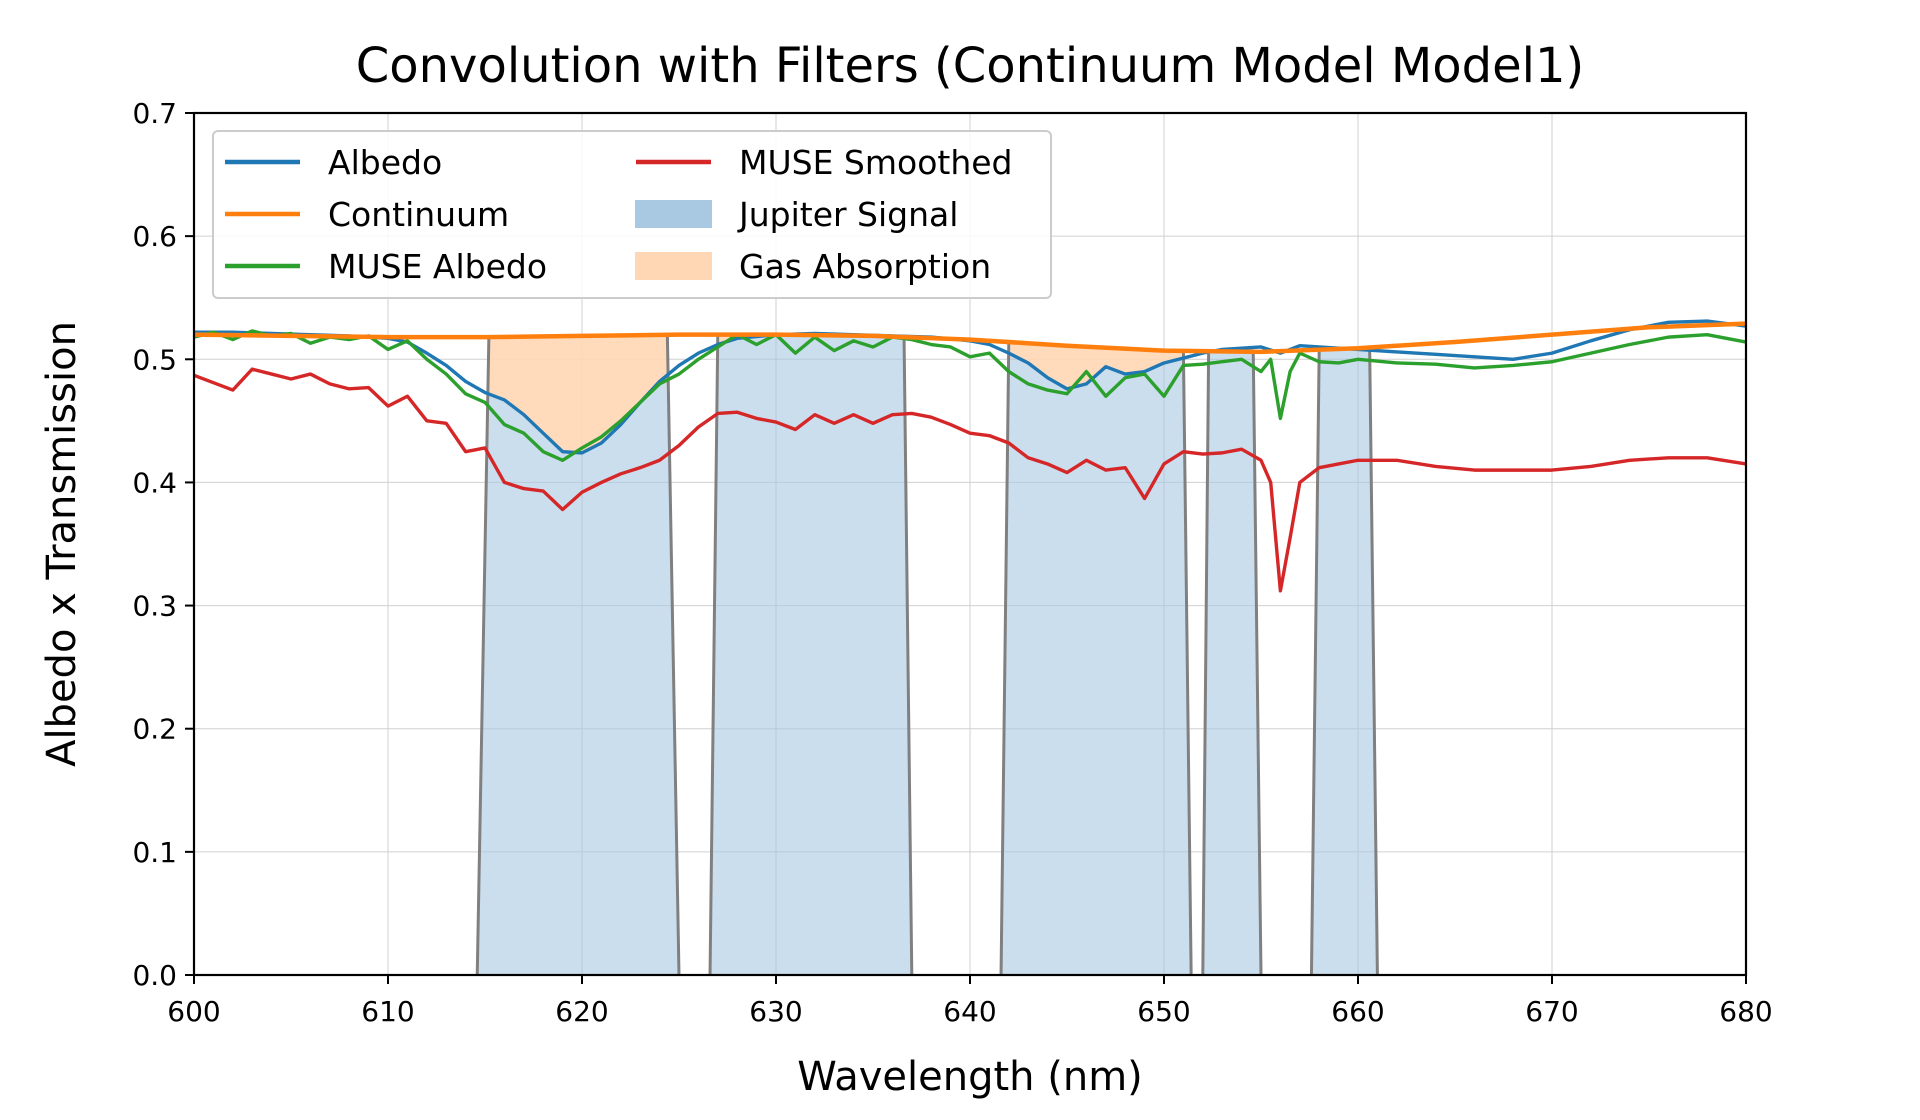  What do you see at coordinates (970, 1077) in the screenshot?
I see `x-axis-label: Wavelength (nm)` at bounding box center [970, 1077].